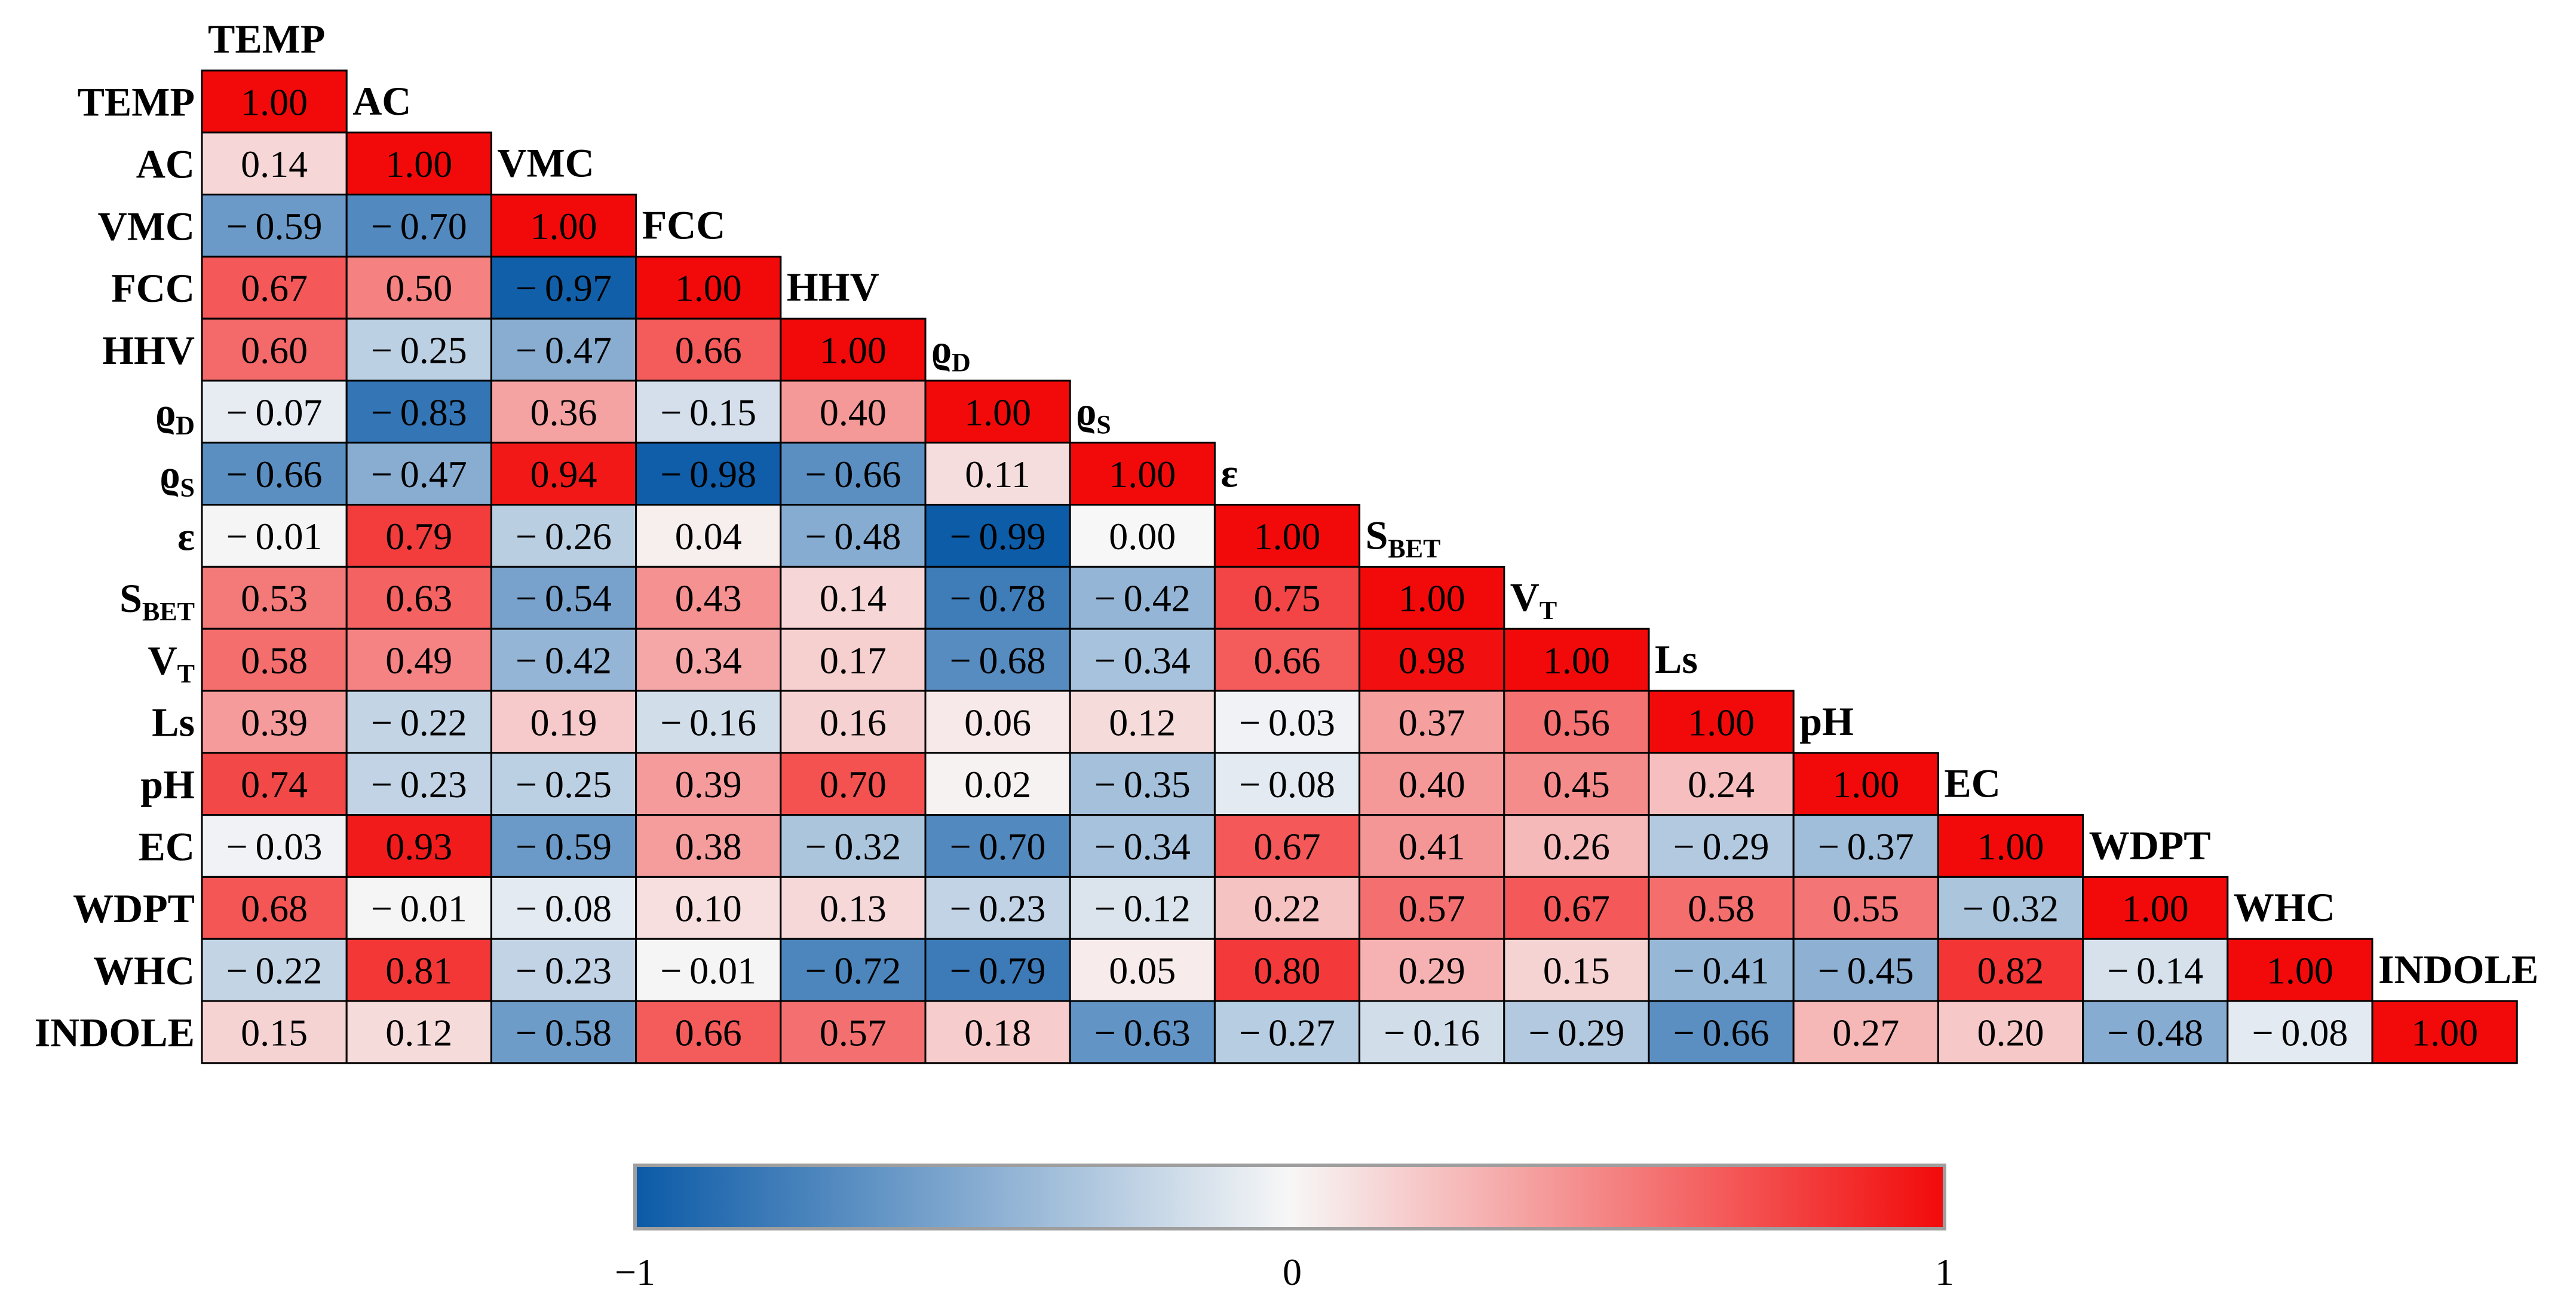  Describe the element at coordinates (2010, 1032) in the screenshot. I see `cell-value-label: 0.20` at that location.